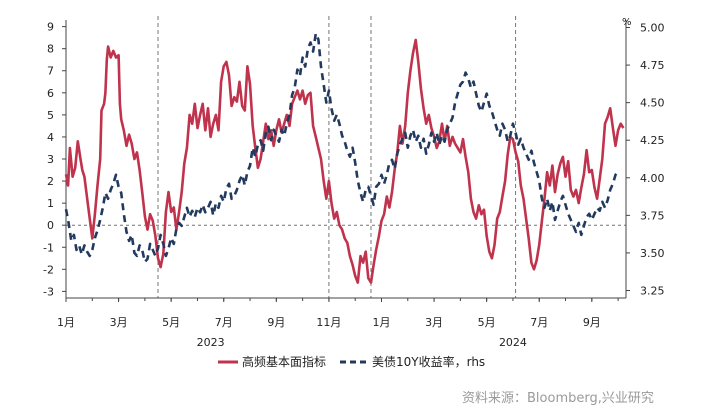 Image resolution: width=709 pixels, height=414 pixels. What do you see at coordinates (652, 253) in the screenshot?
I see `right-axis-tick-label: 3.50` at bounding box center [652, 253].